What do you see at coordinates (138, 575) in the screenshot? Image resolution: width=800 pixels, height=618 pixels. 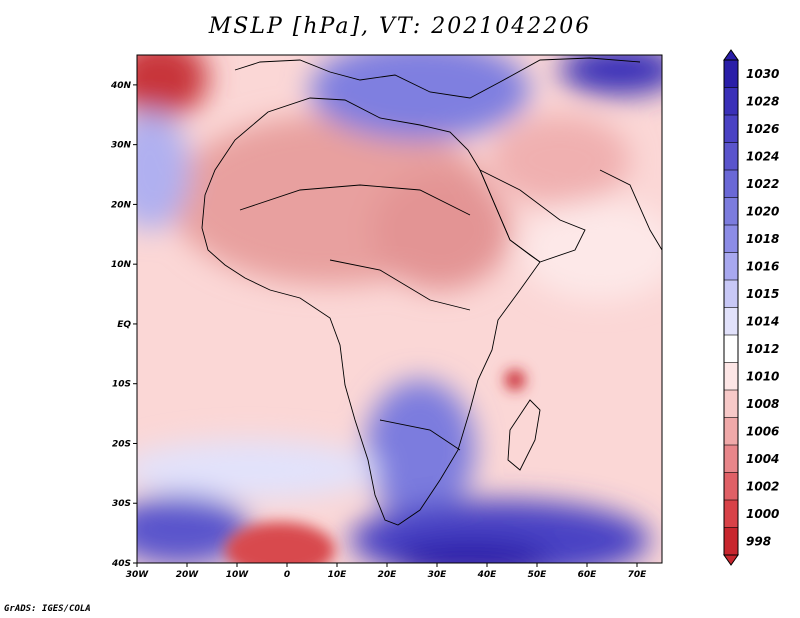 I see `x-tick-label: 30W` at bounding box center [138, 575].